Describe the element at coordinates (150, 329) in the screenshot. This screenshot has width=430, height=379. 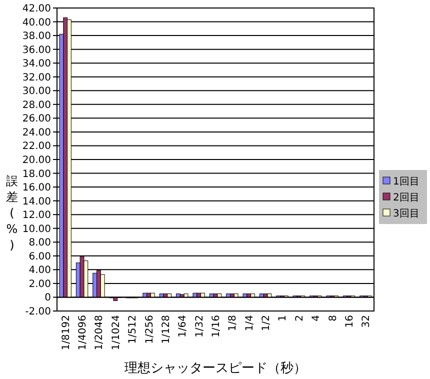
I see `x-tick-label: 1/256` at that location.